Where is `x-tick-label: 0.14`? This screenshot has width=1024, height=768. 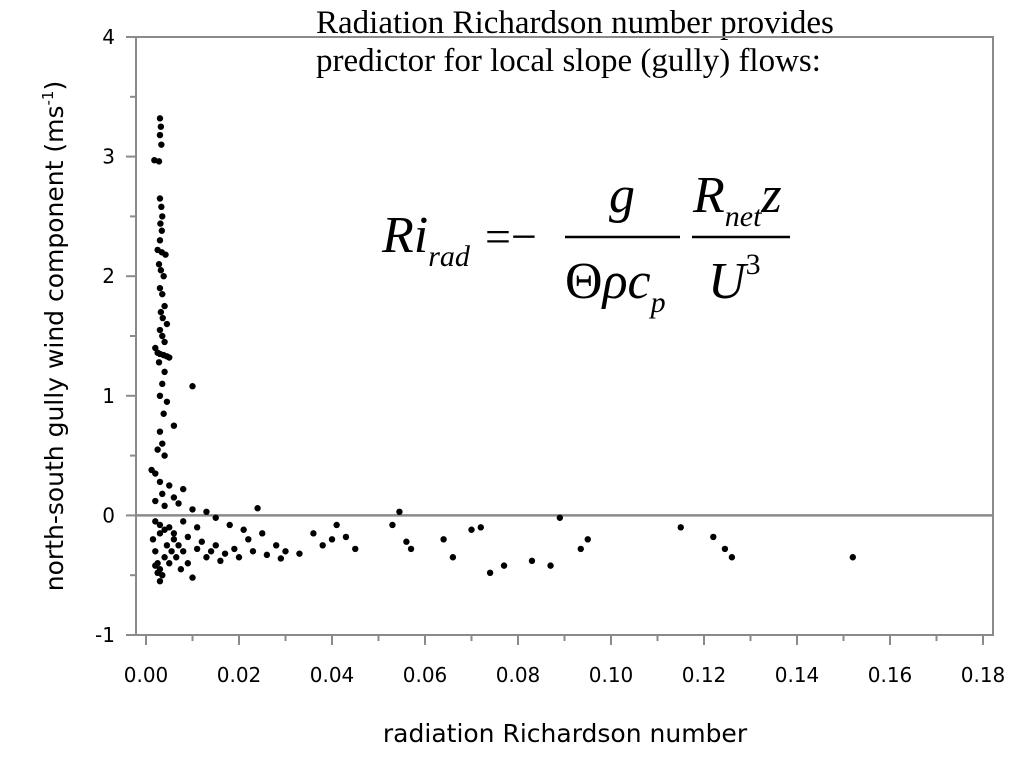 x-tick-label: 0.14 is located at coordinates (797, 675).